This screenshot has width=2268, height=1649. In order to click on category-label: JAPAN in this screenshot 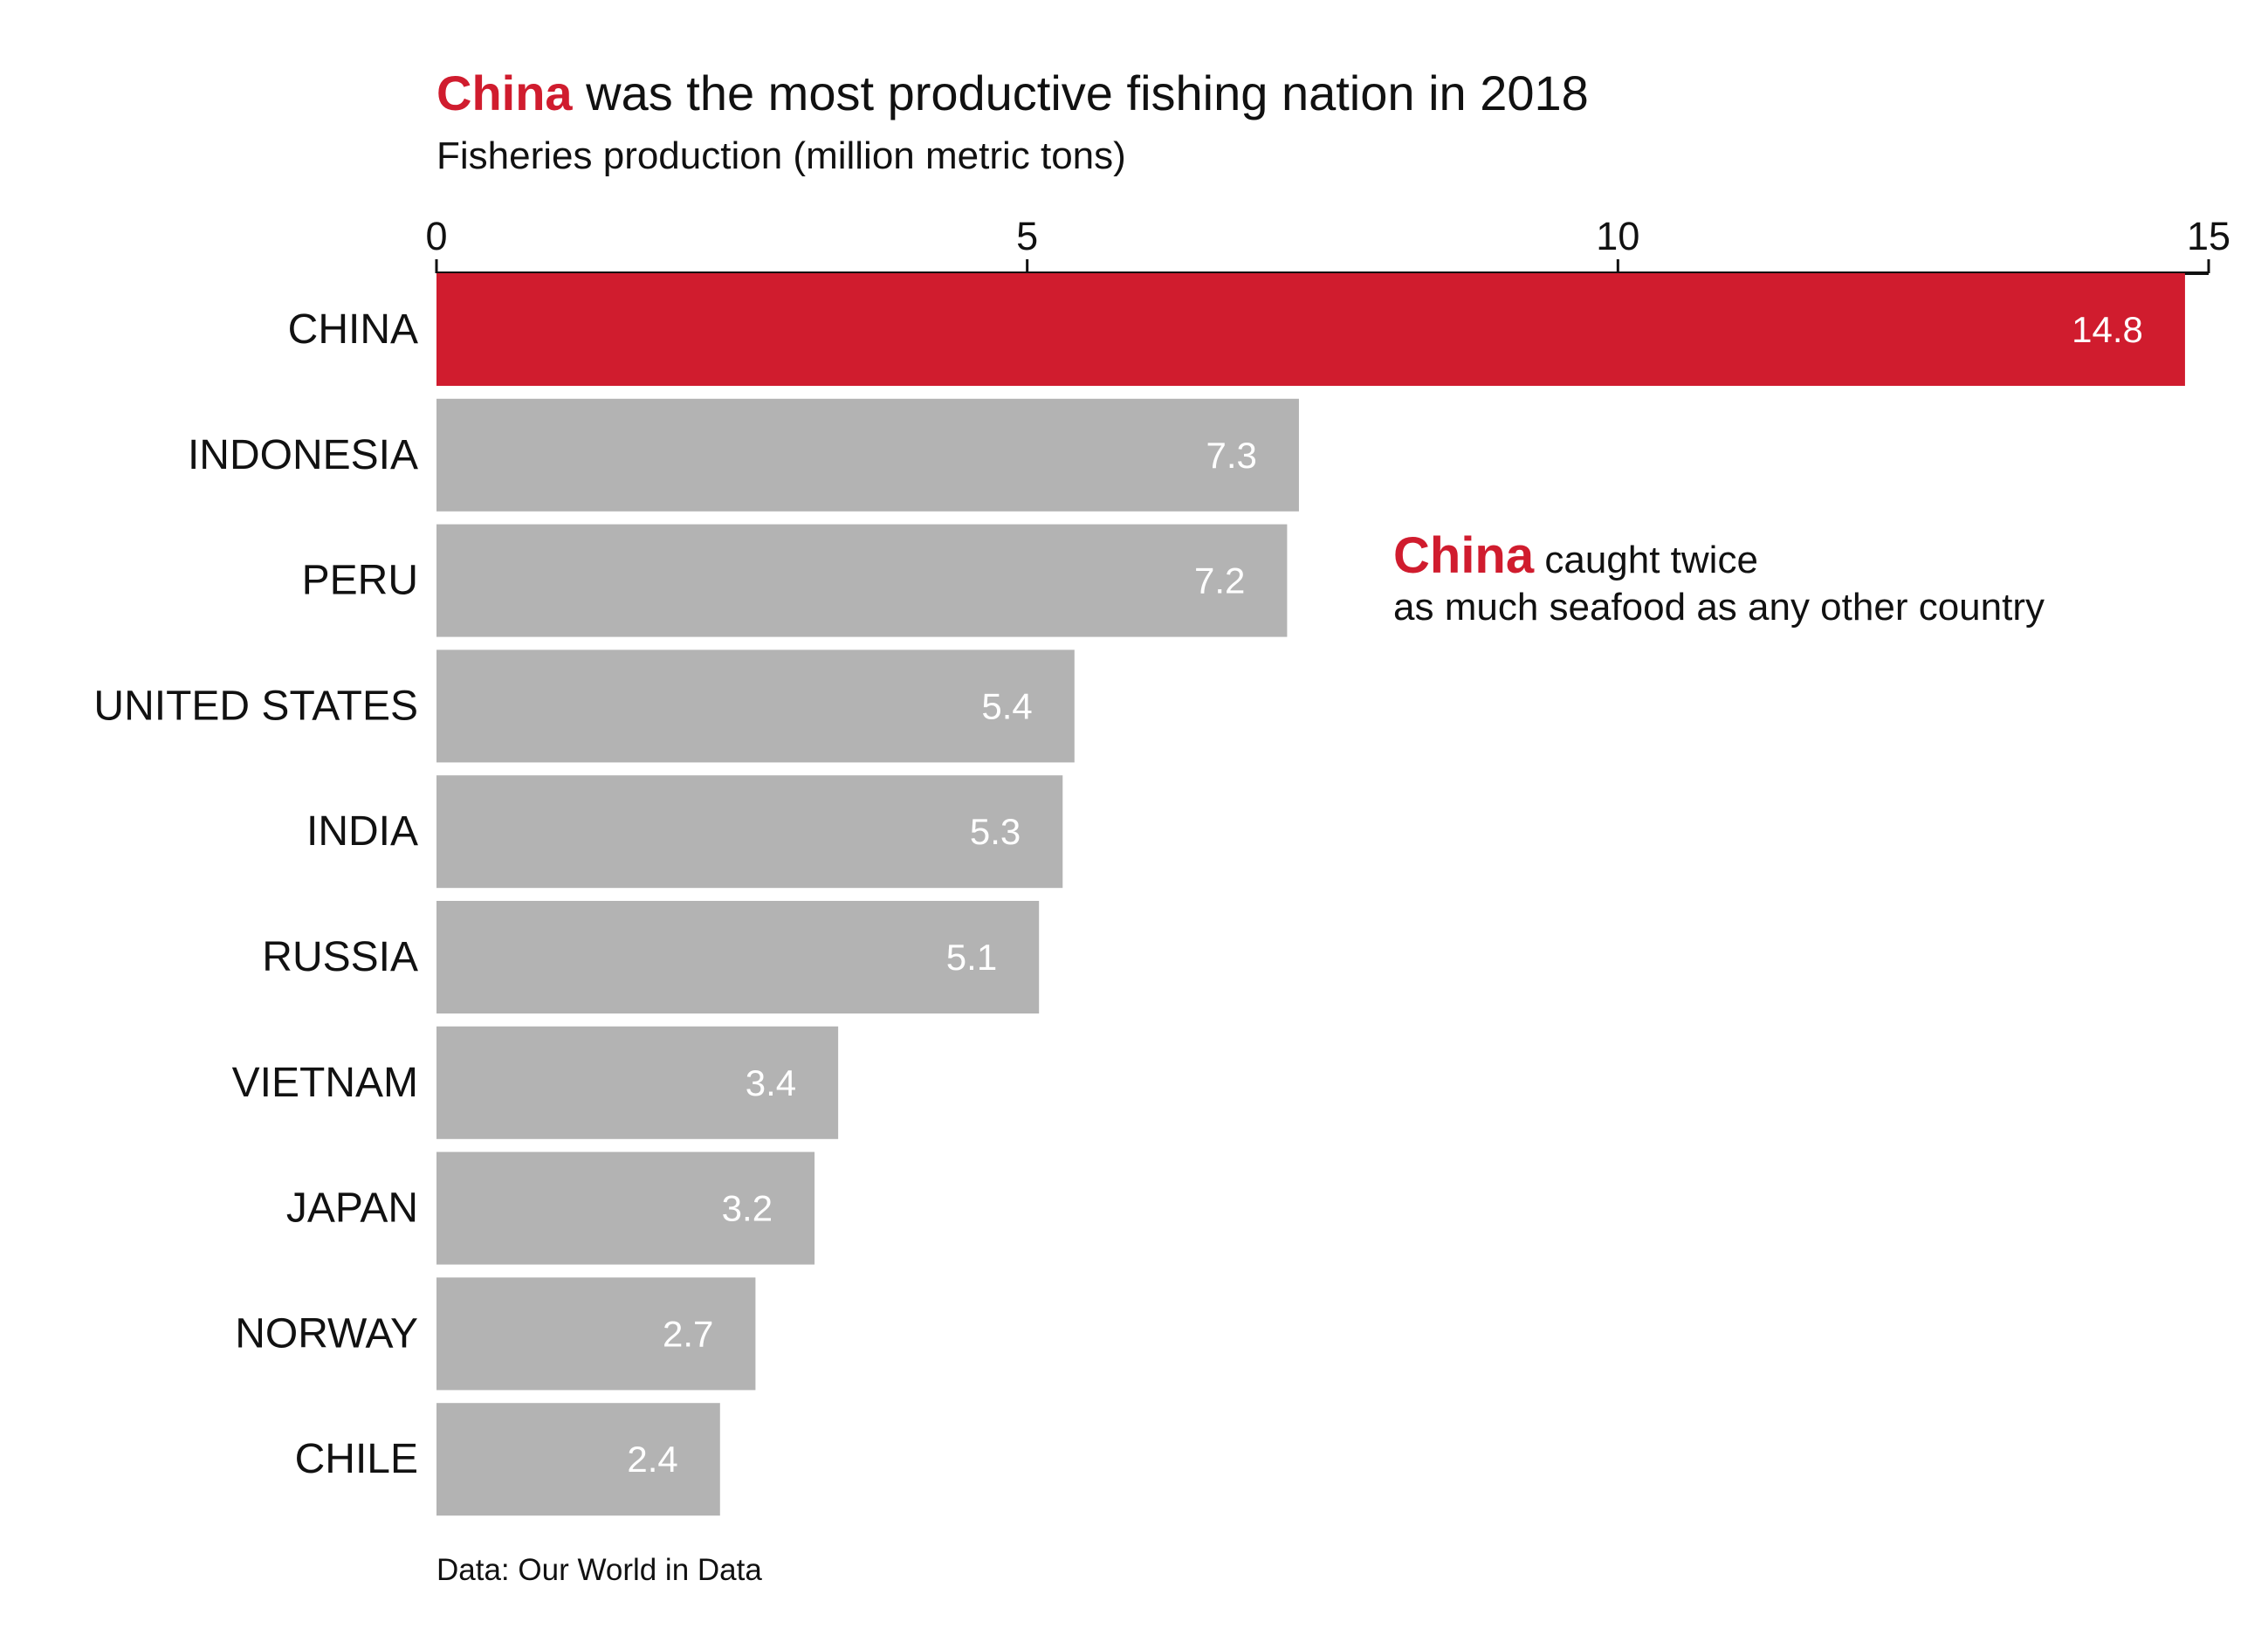, I will do `click(352, 1208)`.